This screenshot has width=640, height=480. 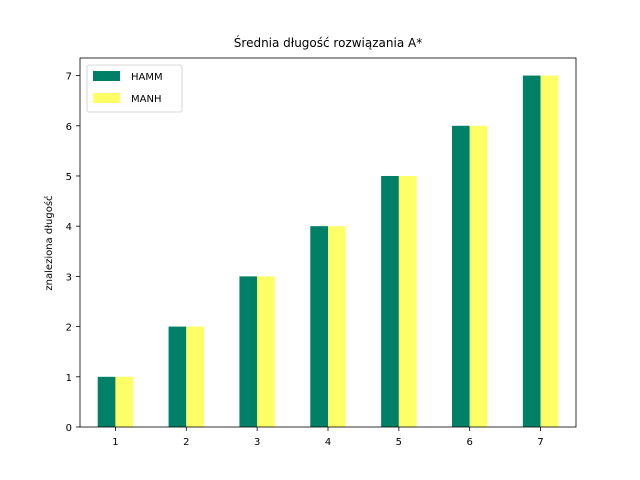 I want to click on y-tick-label: 0, so click(x=69, y=428).